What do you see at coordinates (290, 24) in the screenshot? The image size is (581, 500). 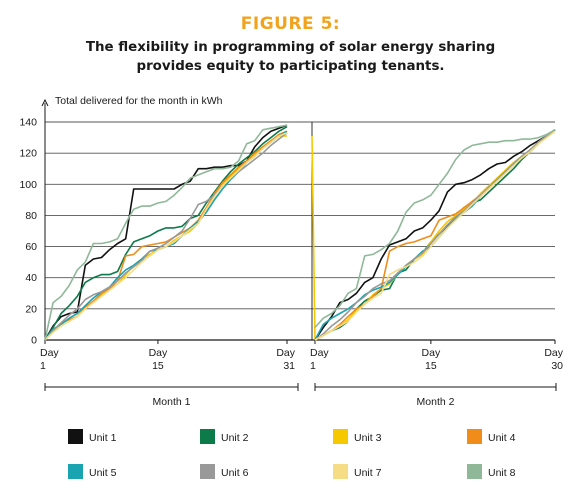 I see `figure-label: FIGURE 5:` at bounding box center [290, 24].